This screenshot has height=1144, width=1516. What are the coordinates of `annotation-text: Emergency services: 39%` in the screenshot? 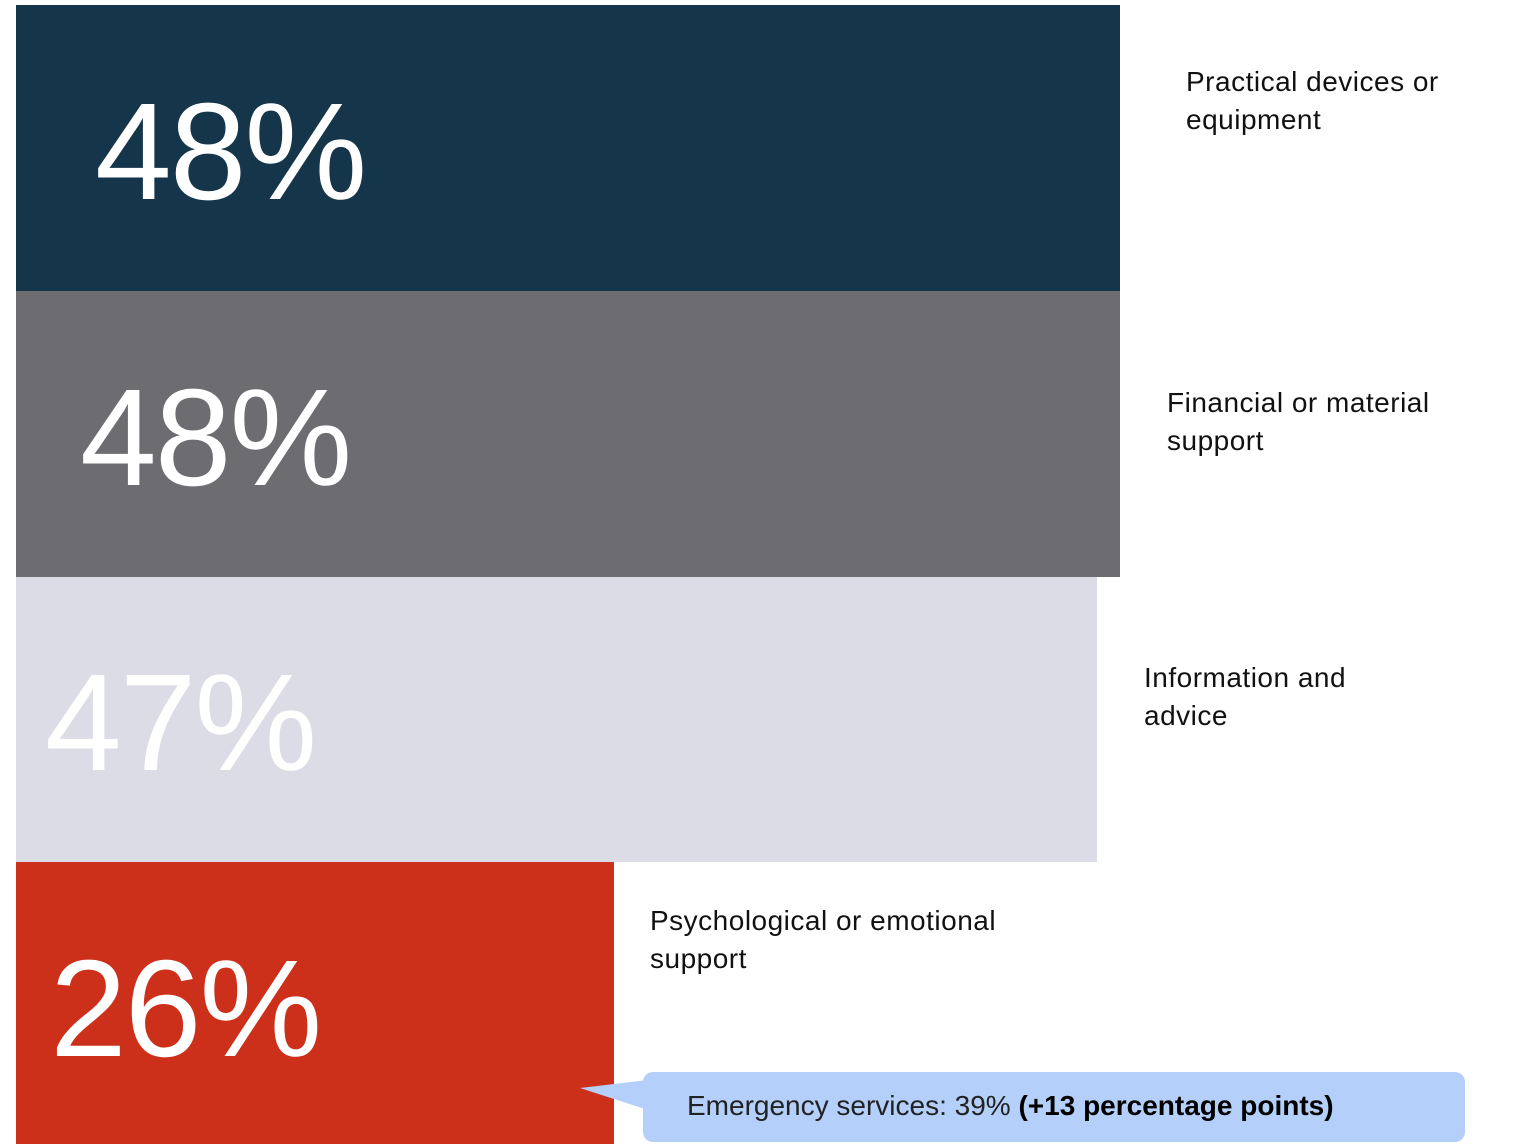 It's located at (849, 1105).